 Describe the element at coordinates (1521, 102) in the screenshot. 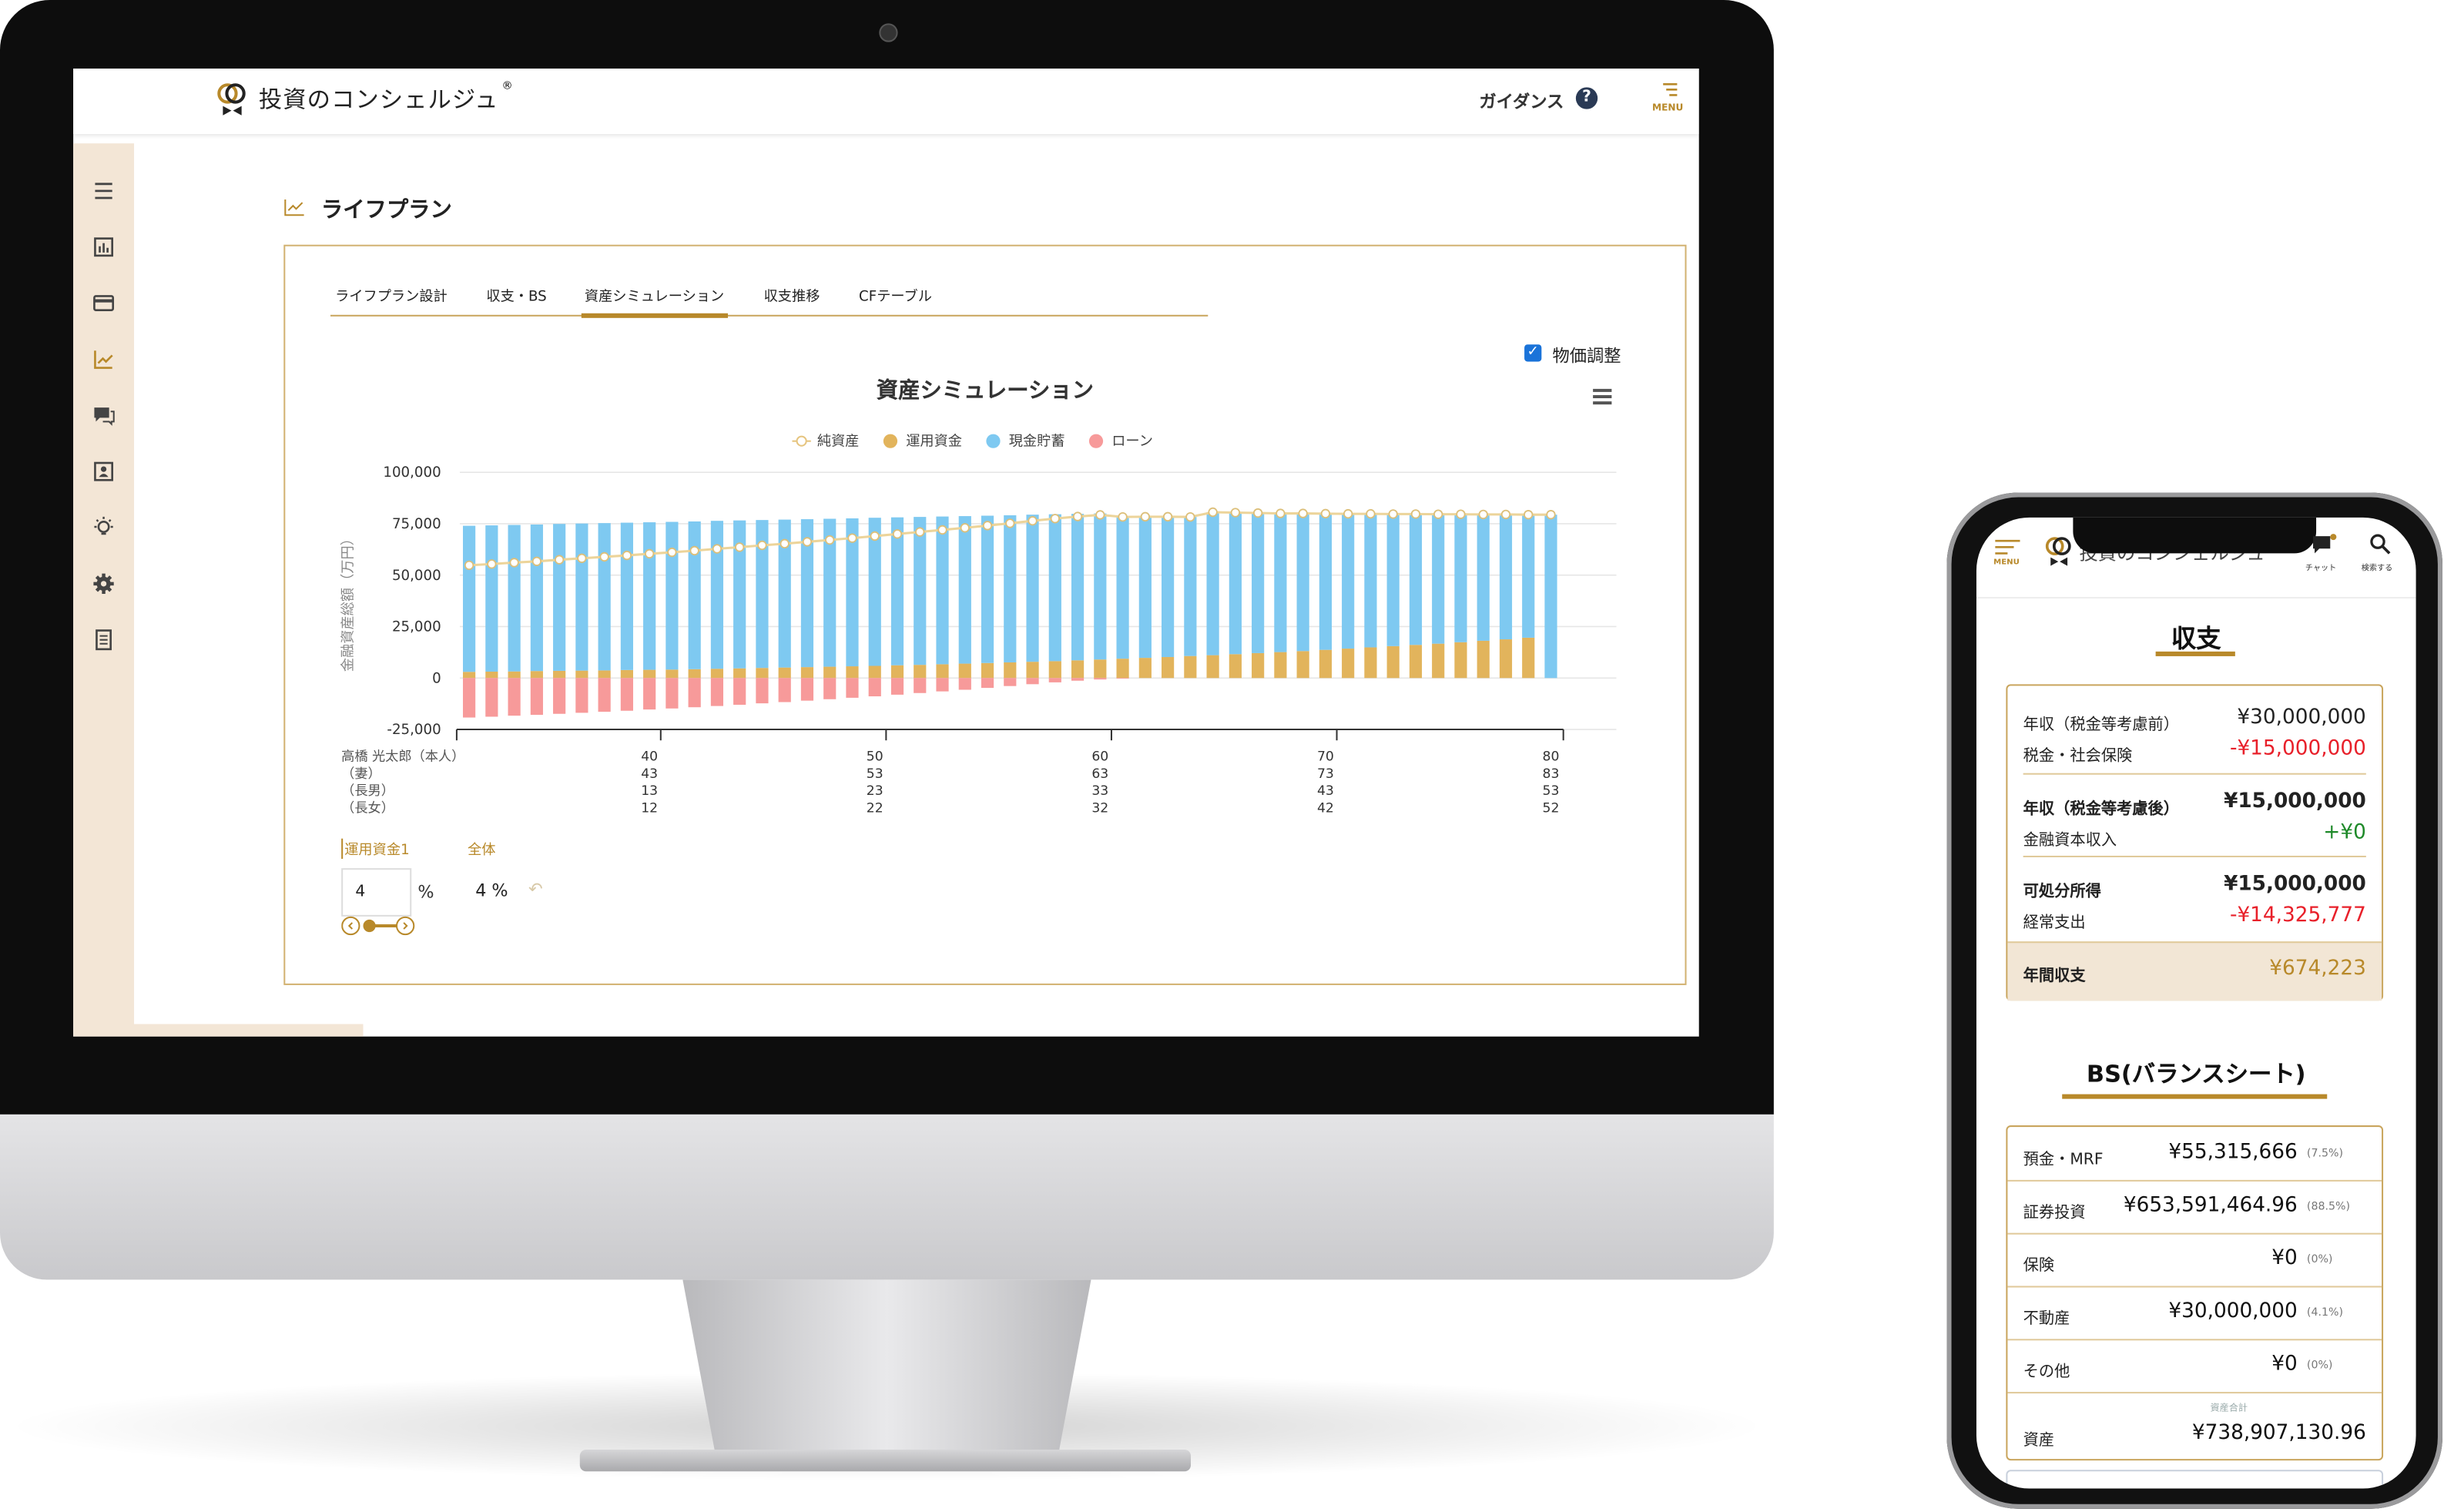

I see `guidance-link: ガイダンス` at that location.